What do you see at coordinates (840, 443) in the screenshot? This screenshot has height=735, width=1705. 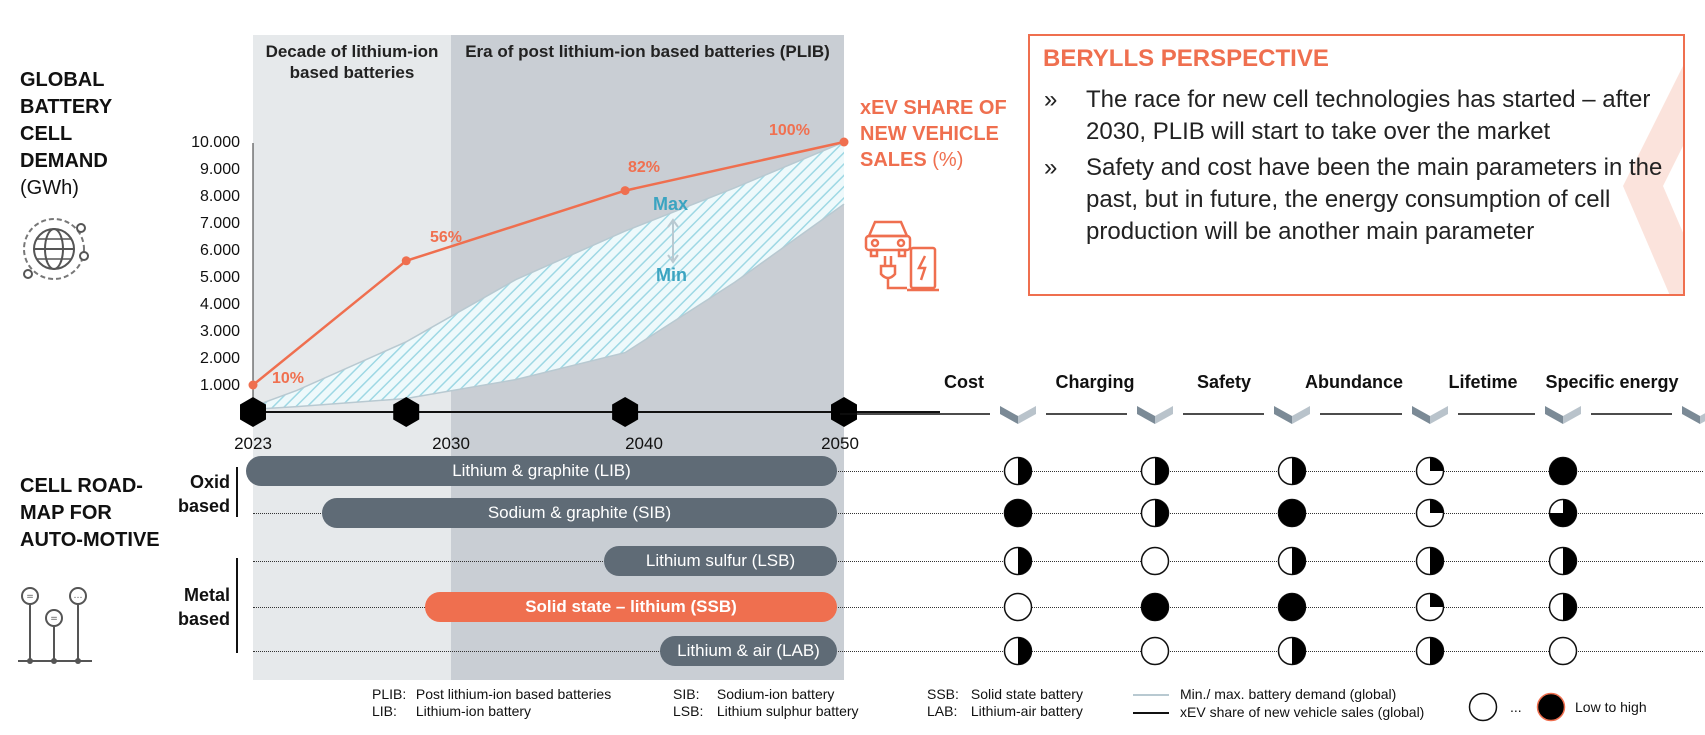 I see `x-tick: 2050` at bounding box center [840, 443].